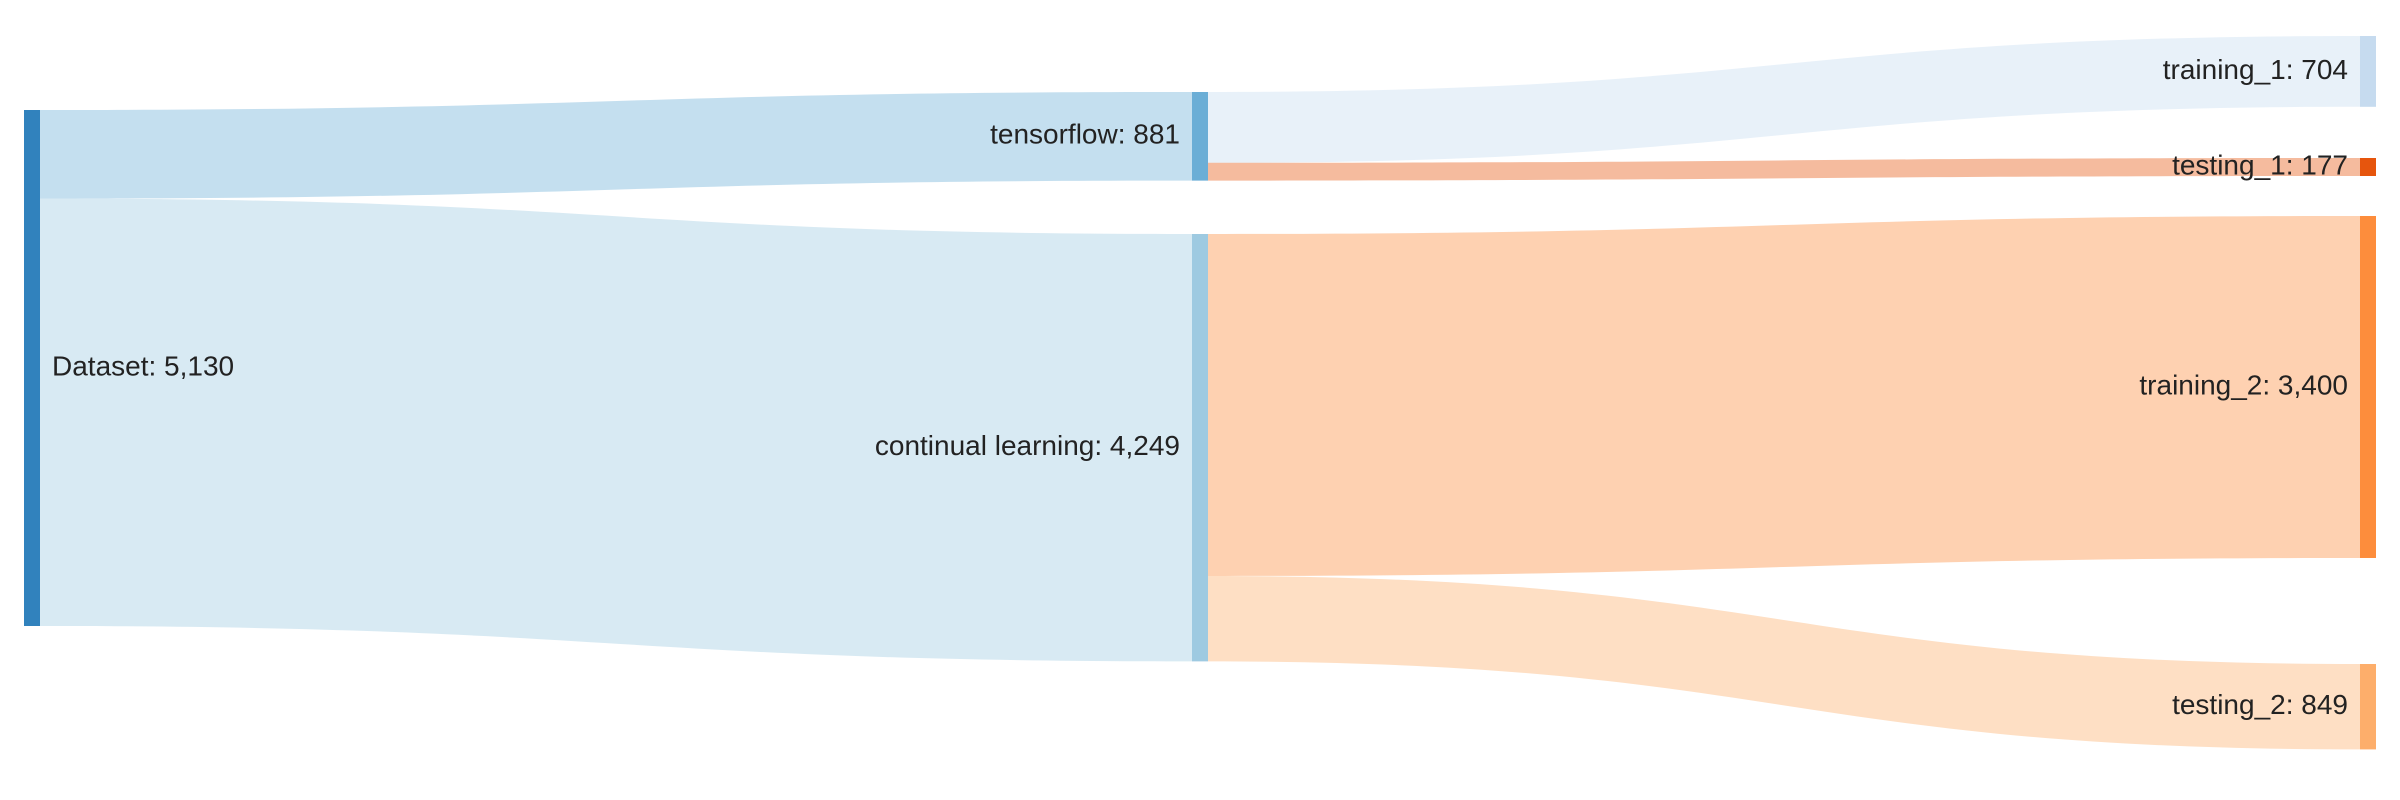  I want to click on label-dataset: Dataset: 5,130, so click(143, 365).